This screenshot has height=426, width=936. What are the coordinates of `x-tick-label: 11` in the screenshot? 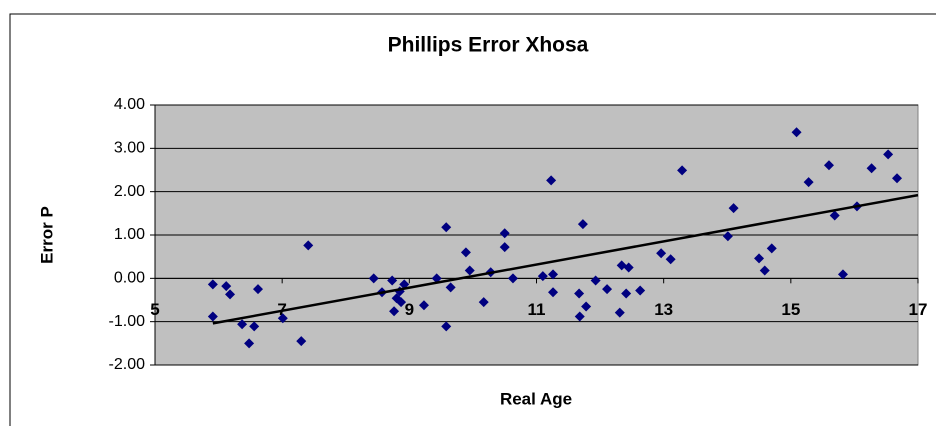 It's located at (537, 309).